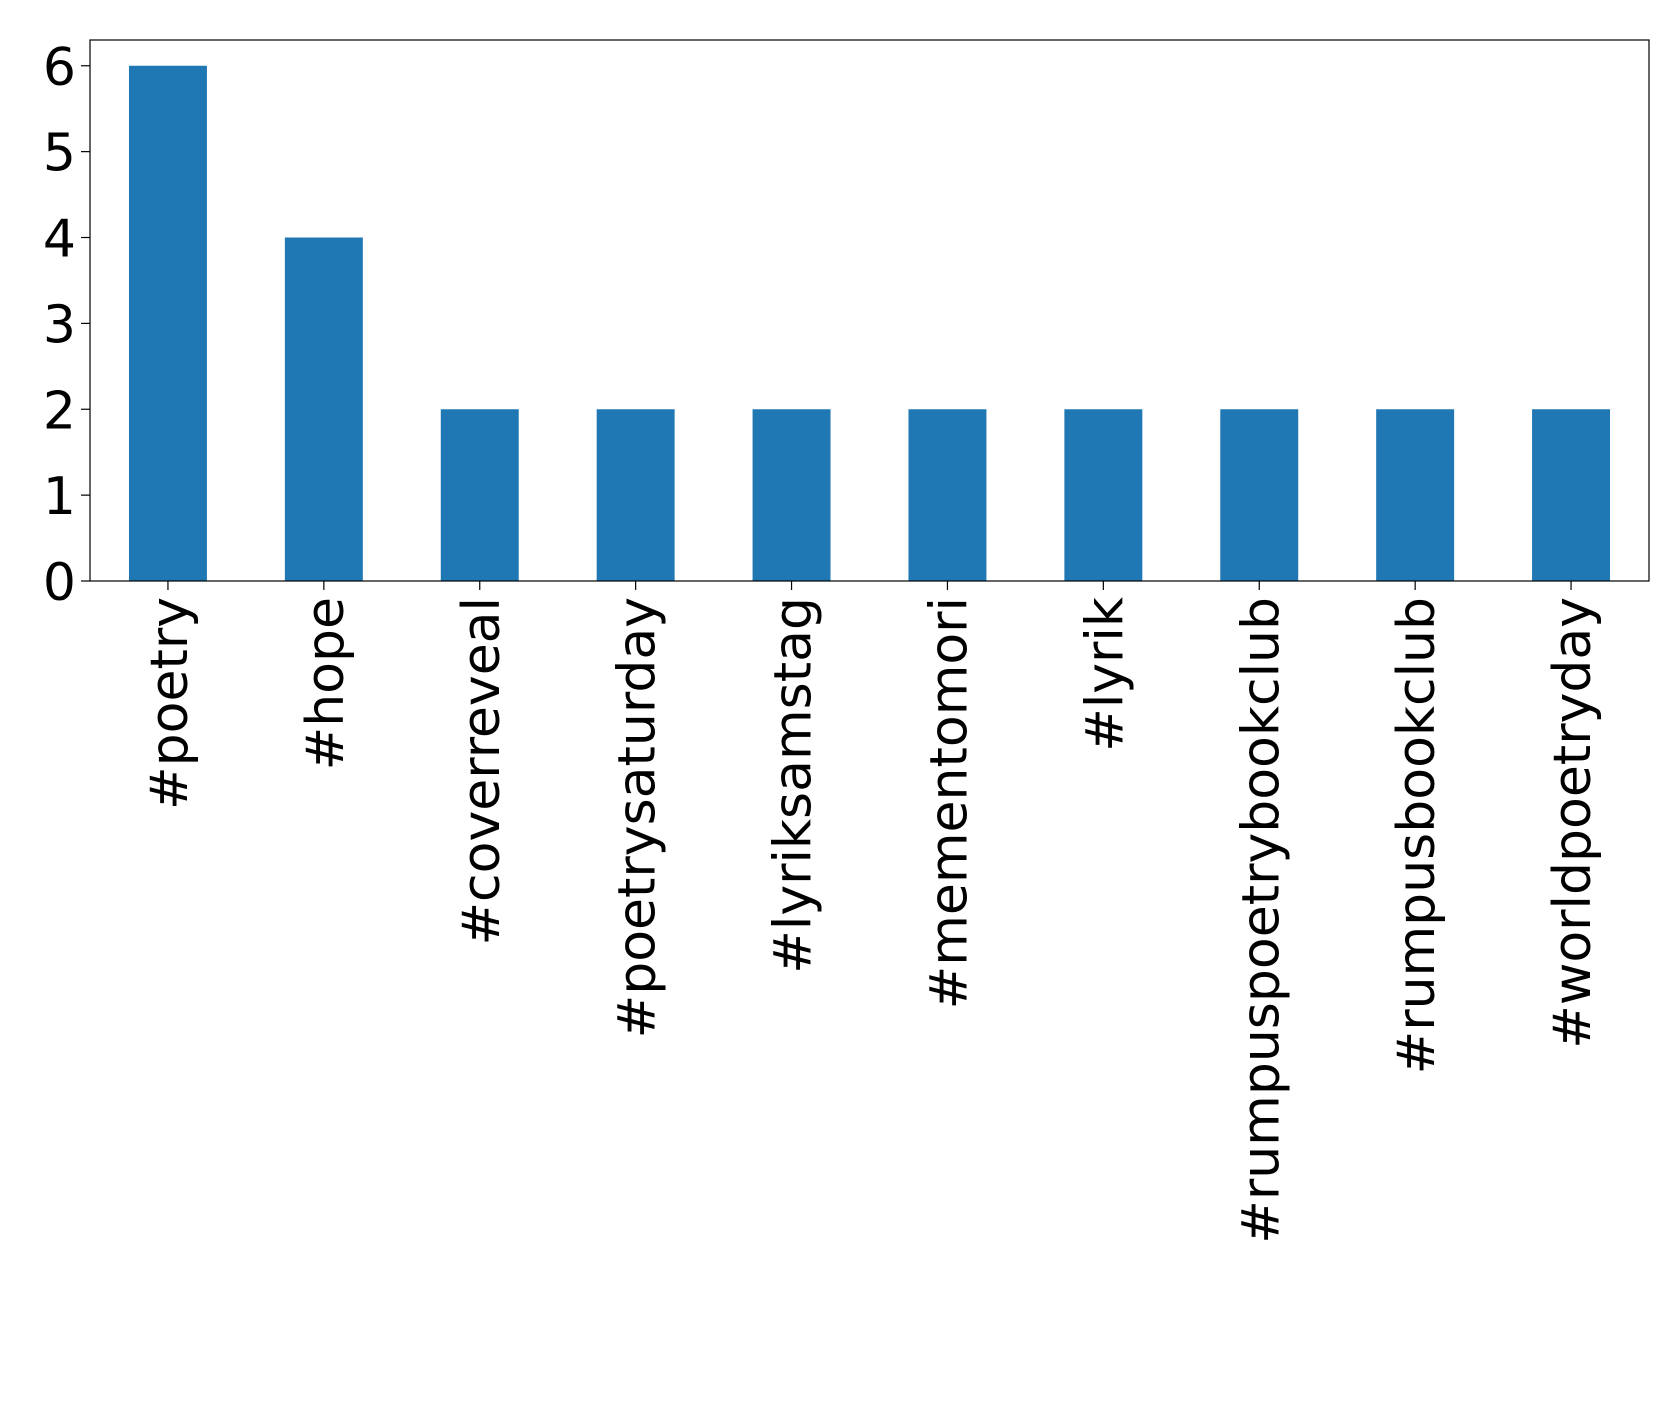 This screenshot has width=1679, height=1405. I want to click on x-tick-label: #rumpusbookclub, so click(1417, 835).